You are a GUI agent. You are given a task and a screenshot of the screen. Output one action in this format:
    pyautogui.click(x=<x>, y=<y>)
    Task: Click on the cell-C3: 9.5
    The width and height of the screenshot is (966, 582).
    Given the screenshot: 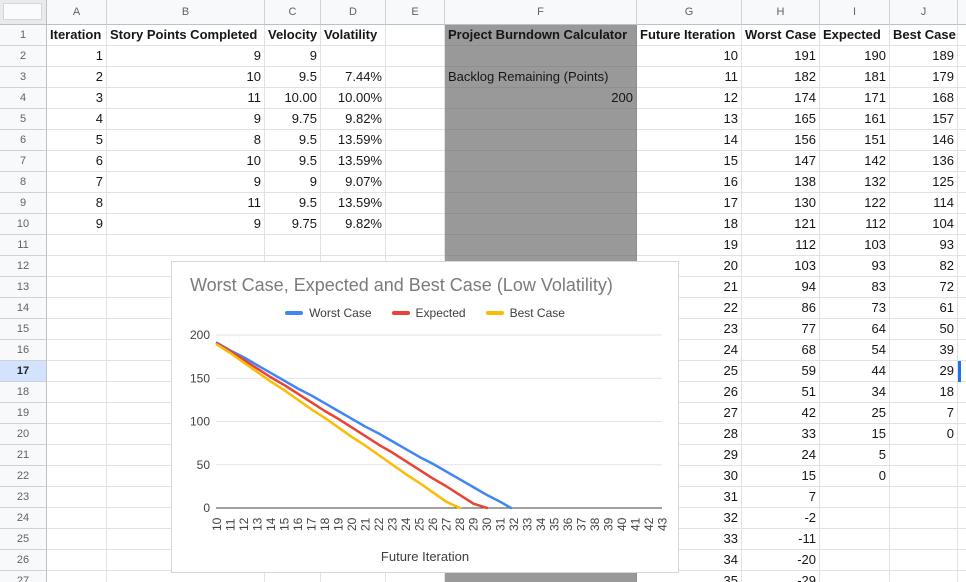 What is the action you would take?
    pyautogui.click(x=293, y=77)
    